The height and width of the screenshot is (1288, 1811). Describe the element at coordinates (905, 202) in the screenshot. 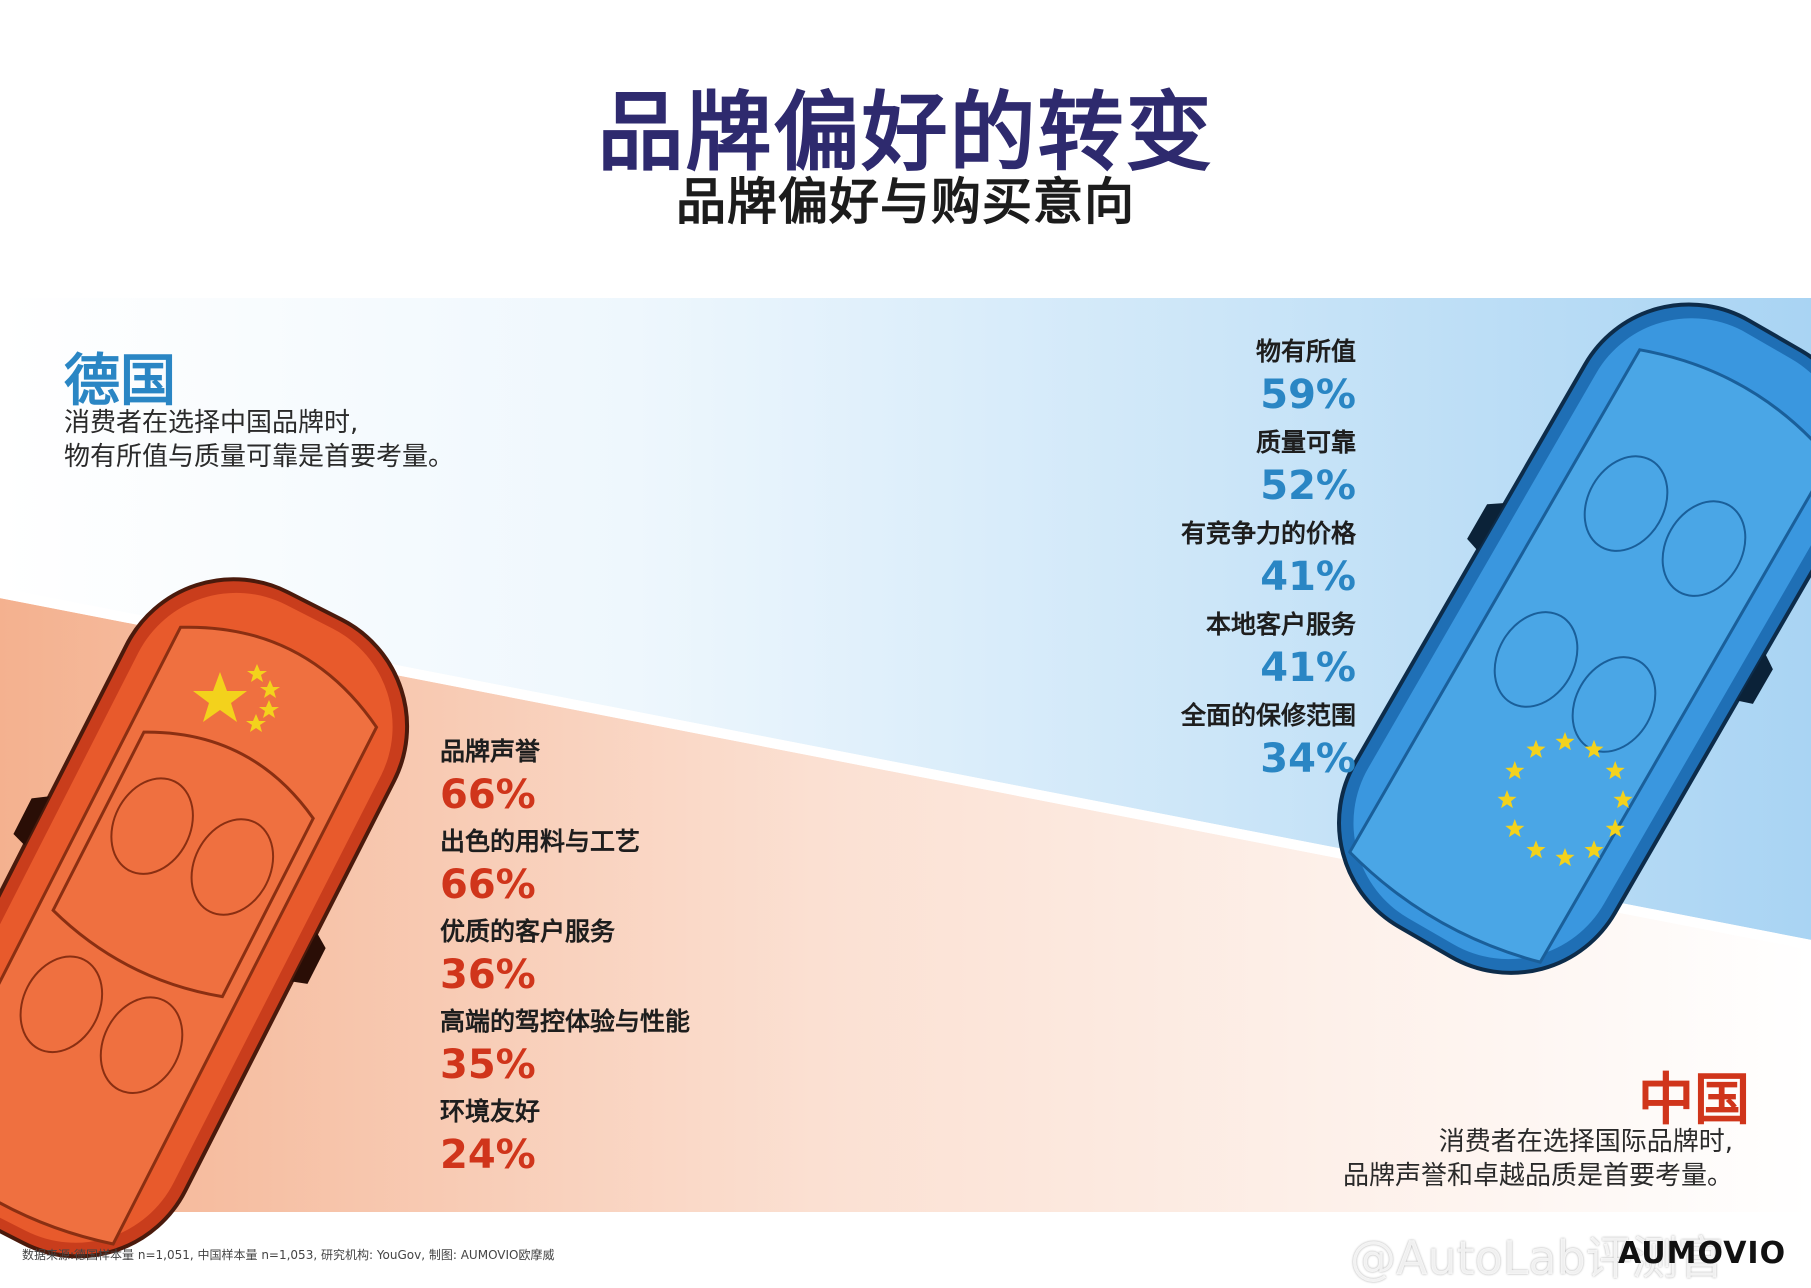

I see `page-subtitle: 品牌偏好与购买意向` at that location.